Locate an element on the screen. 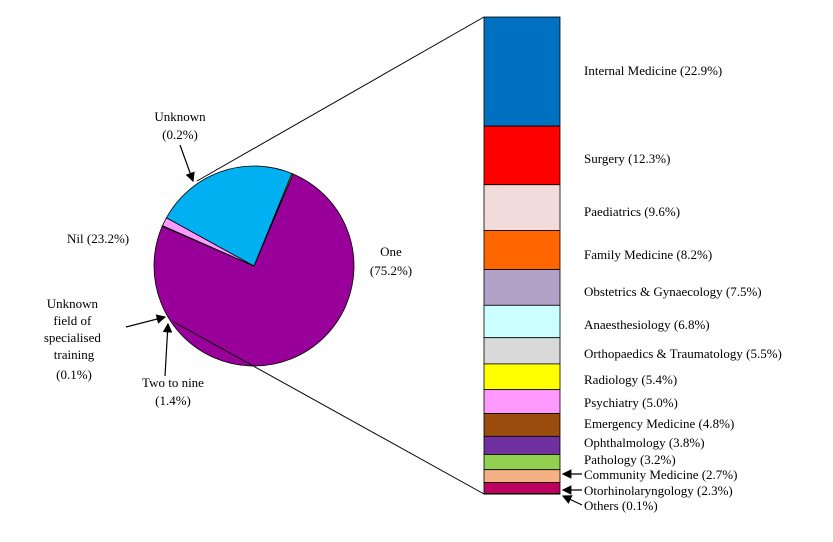 The image size is (833, 542). bar-segment-label-6: Orthopaedics & Traumatology (5.5%) is located at coordinates (683, 353).